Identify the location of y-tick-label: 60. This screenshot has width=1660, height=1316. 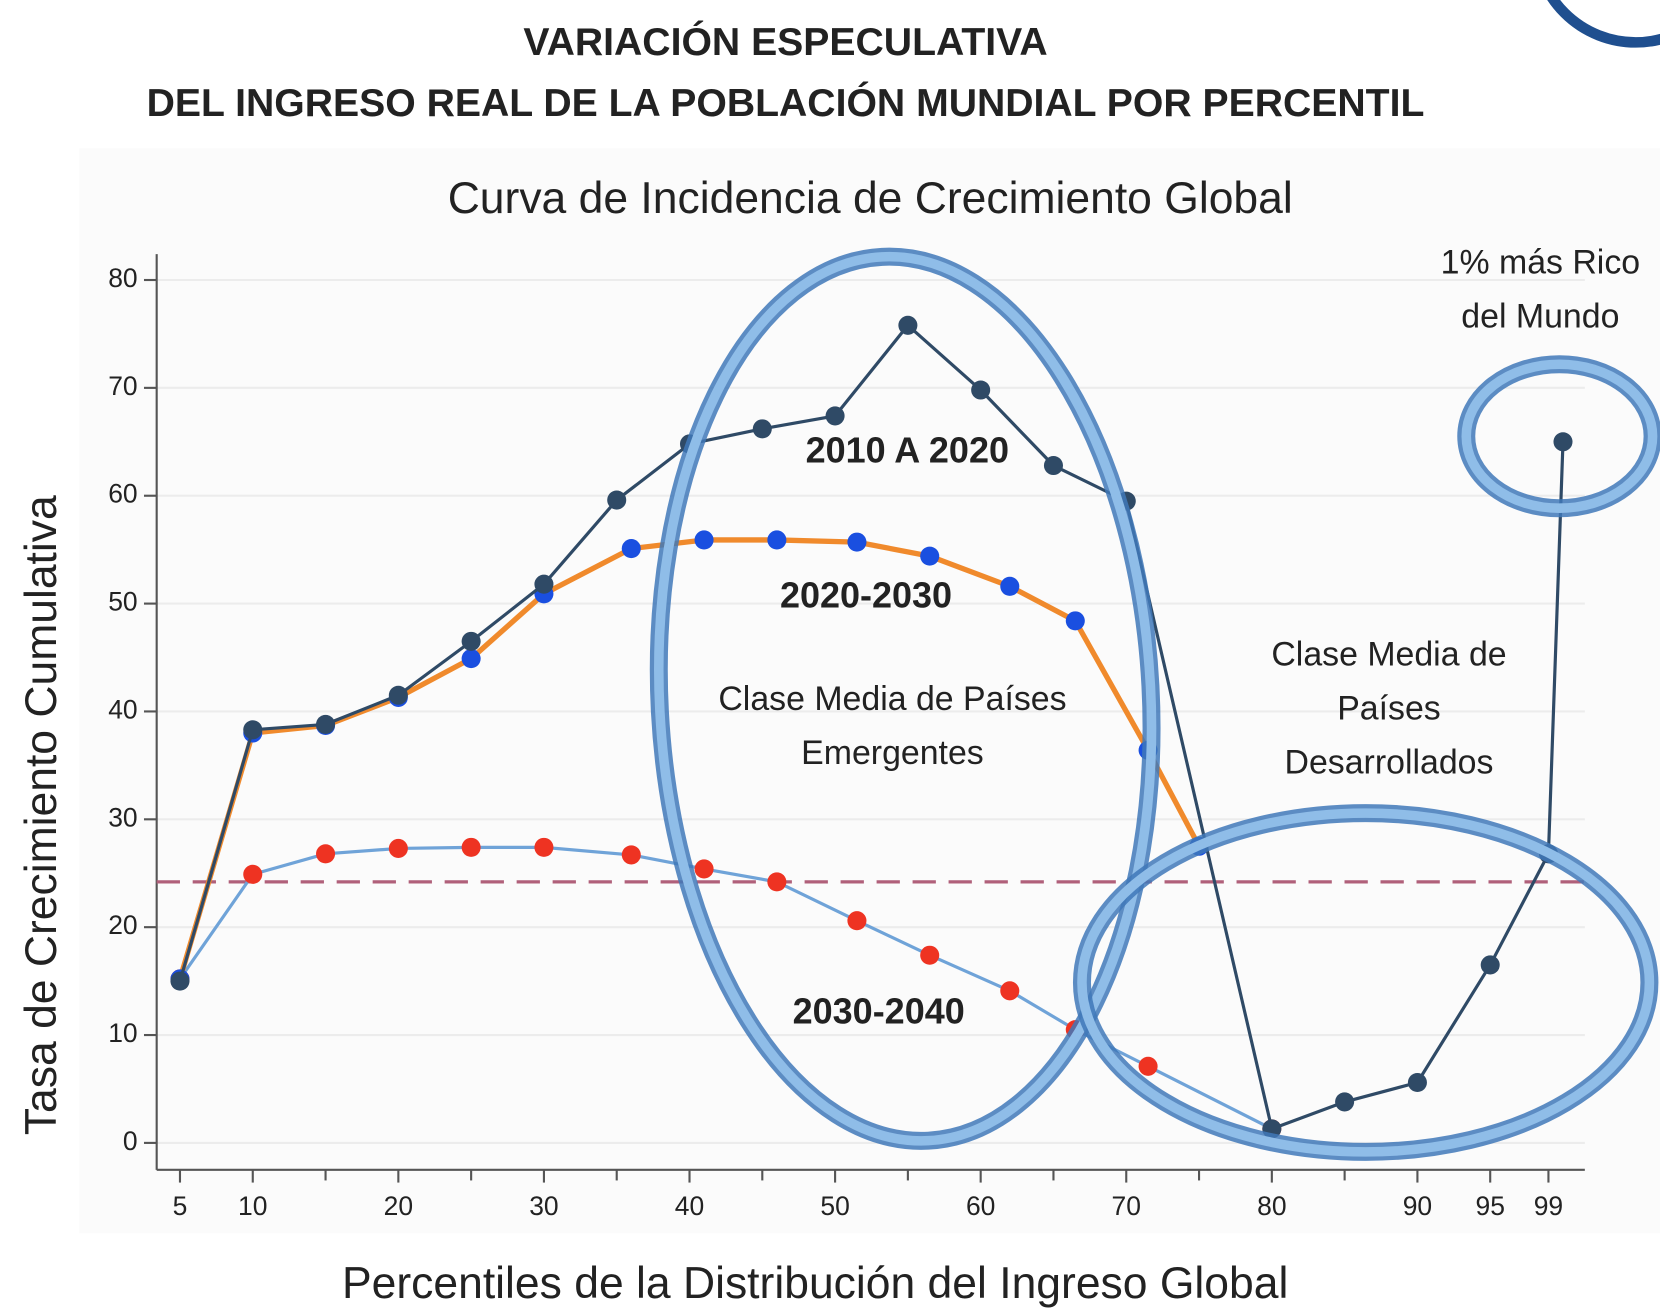
(122, 494).